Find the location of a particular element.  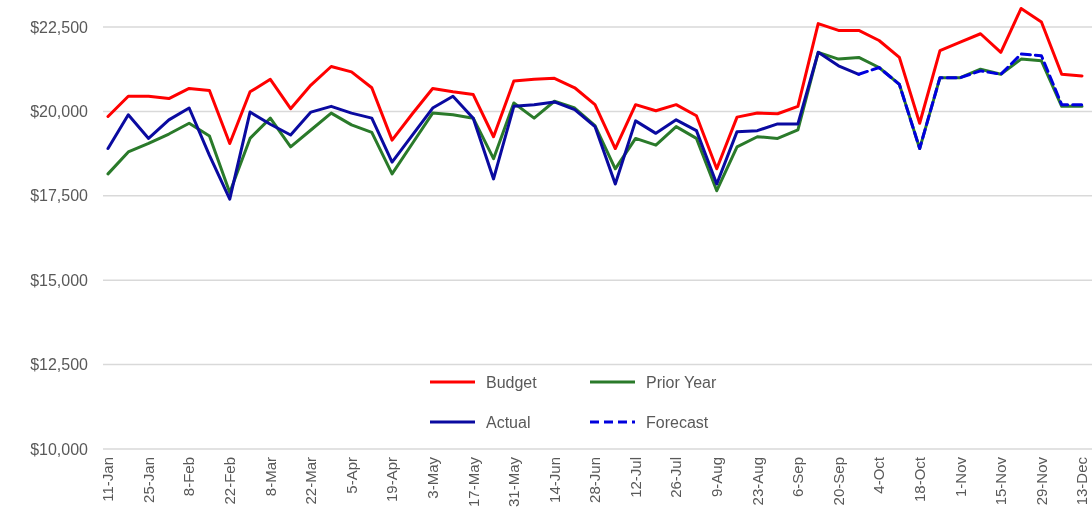

legend-label: Actual is located at coordinates (508, 422).